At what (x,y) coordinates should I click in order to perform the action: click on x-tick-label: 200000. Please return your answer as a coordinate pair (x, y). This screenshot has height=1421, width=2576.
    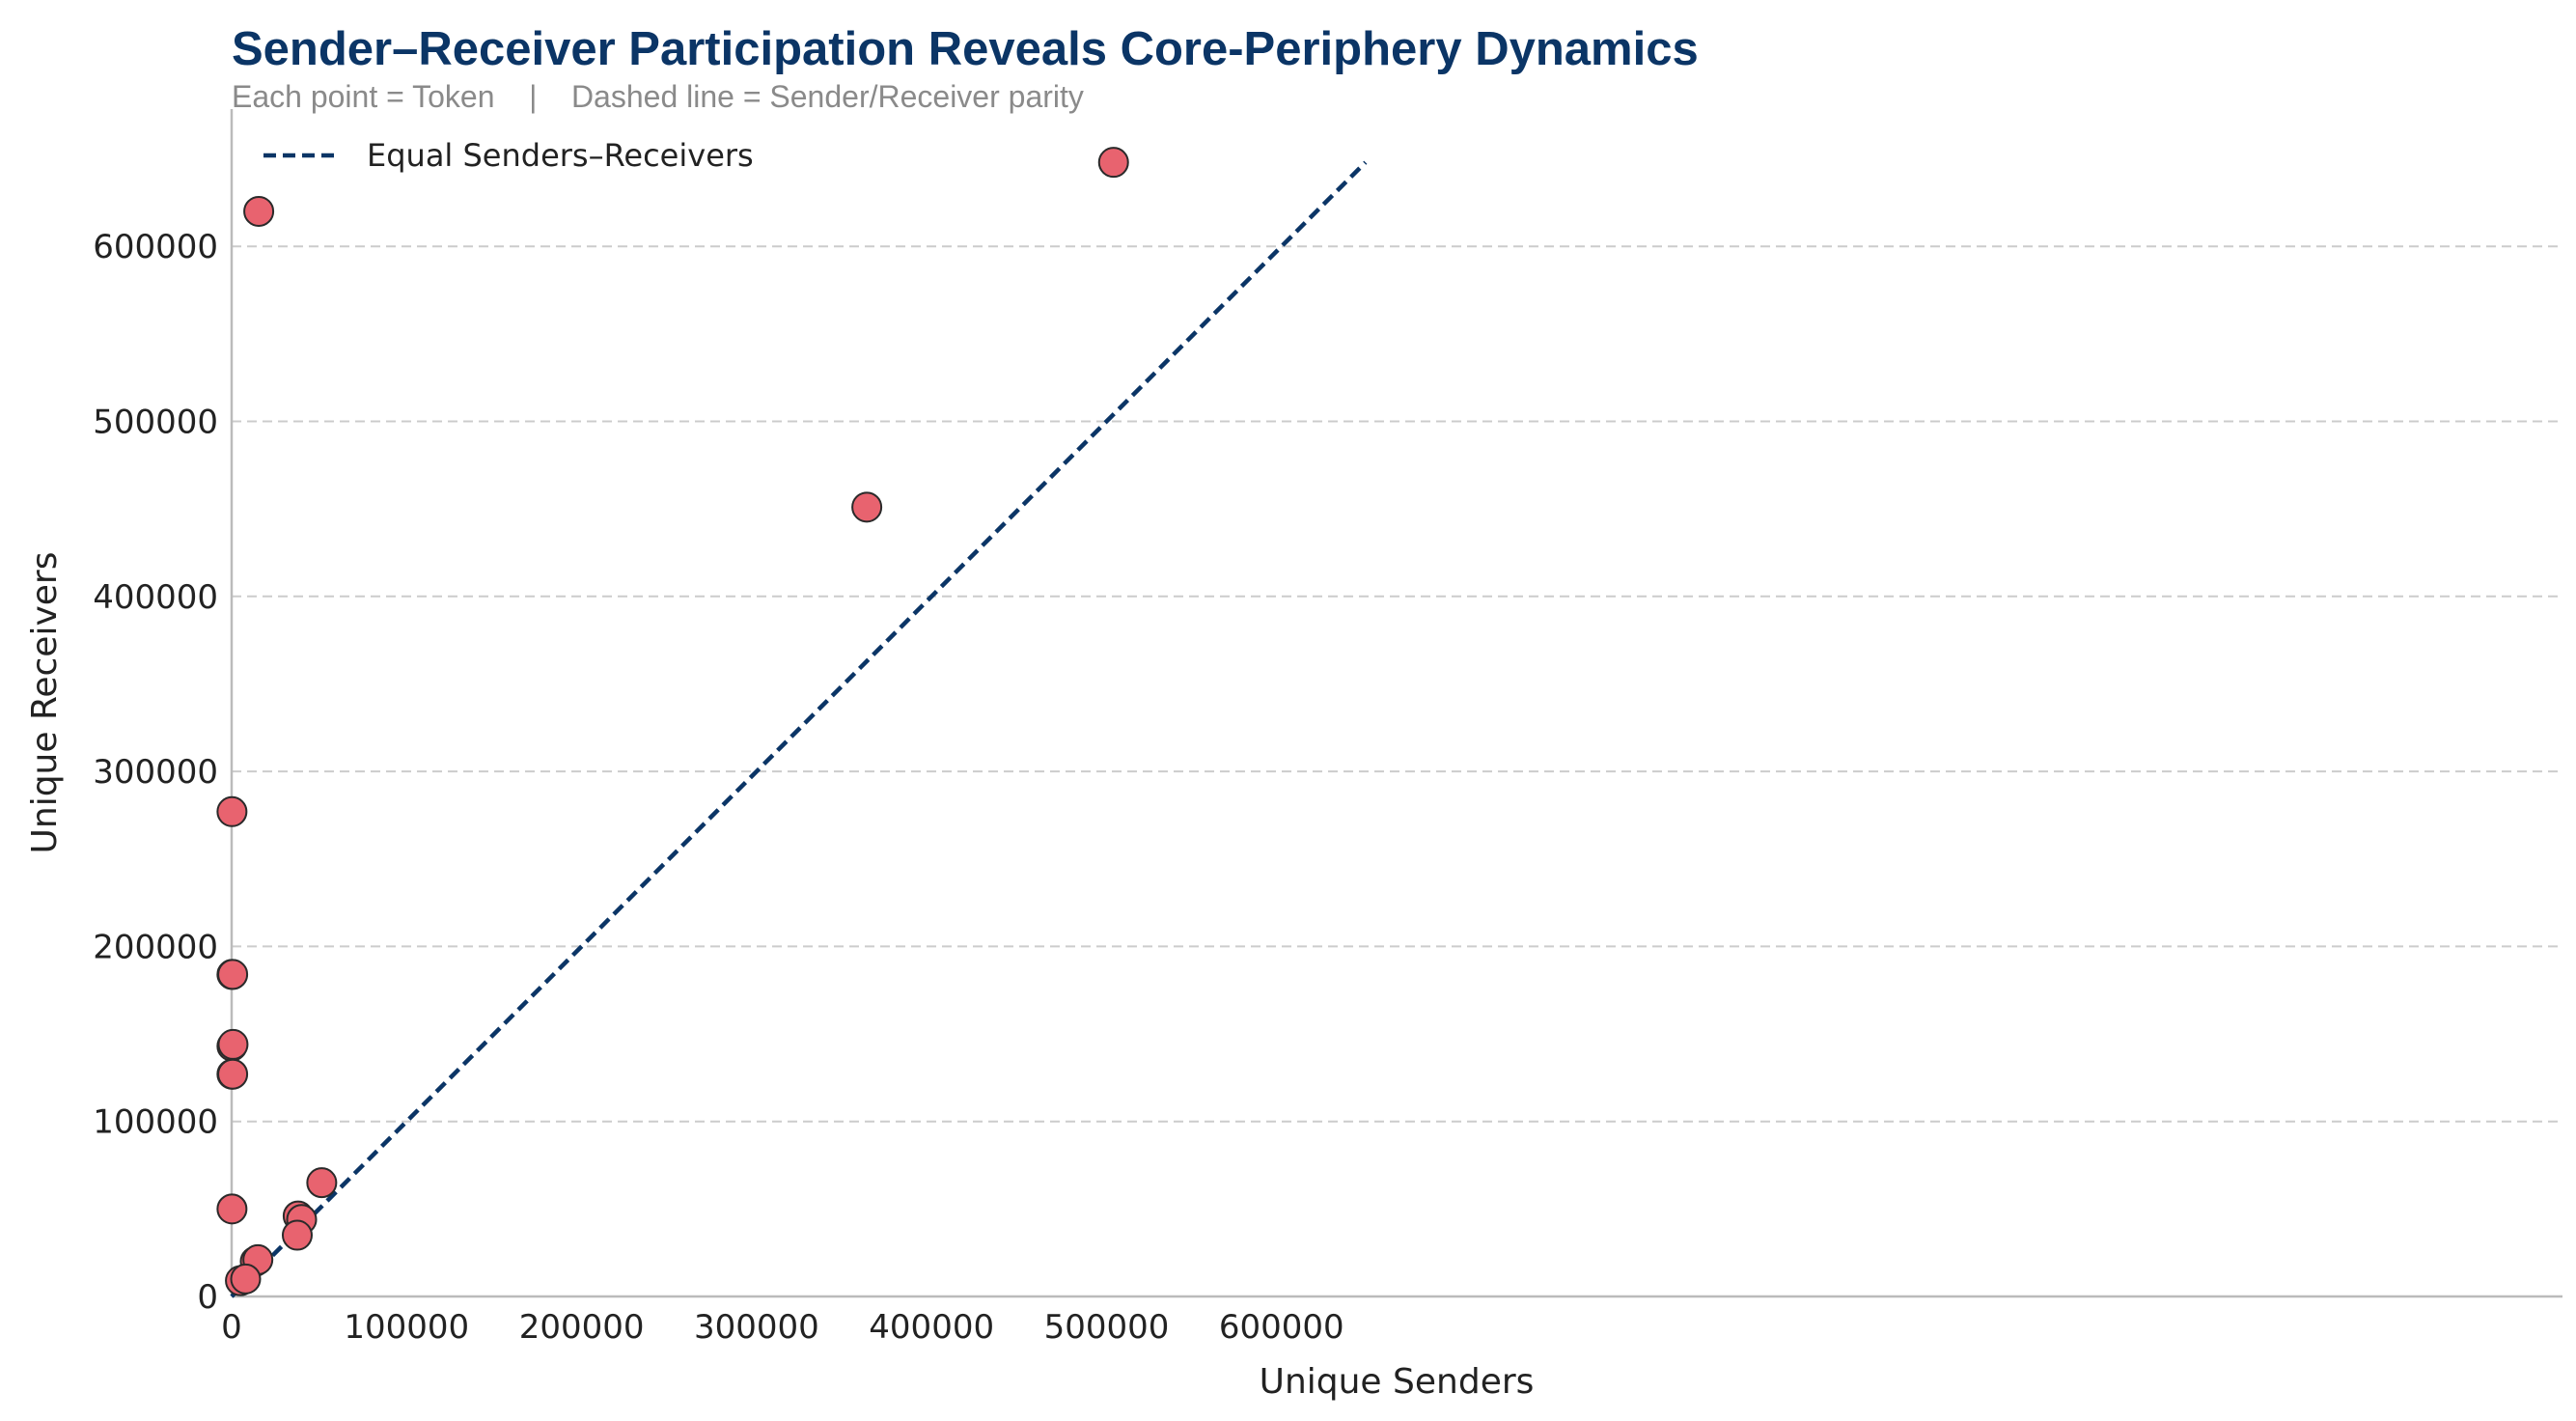
    Looking at the image, I should click on (582, 1327).